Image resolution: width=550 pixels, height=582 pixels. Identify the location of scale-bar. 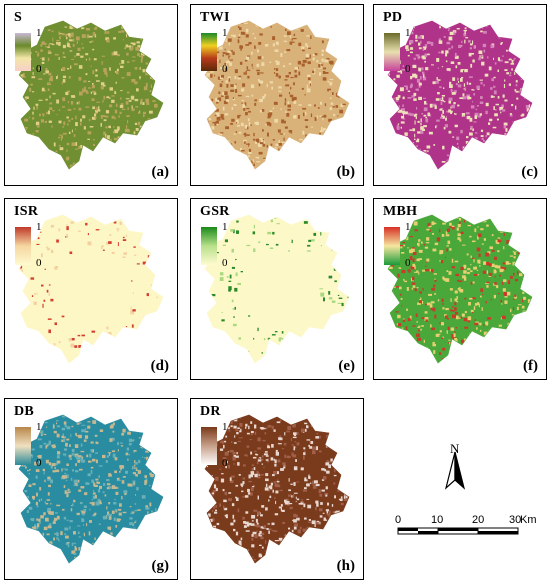
(458, 531).